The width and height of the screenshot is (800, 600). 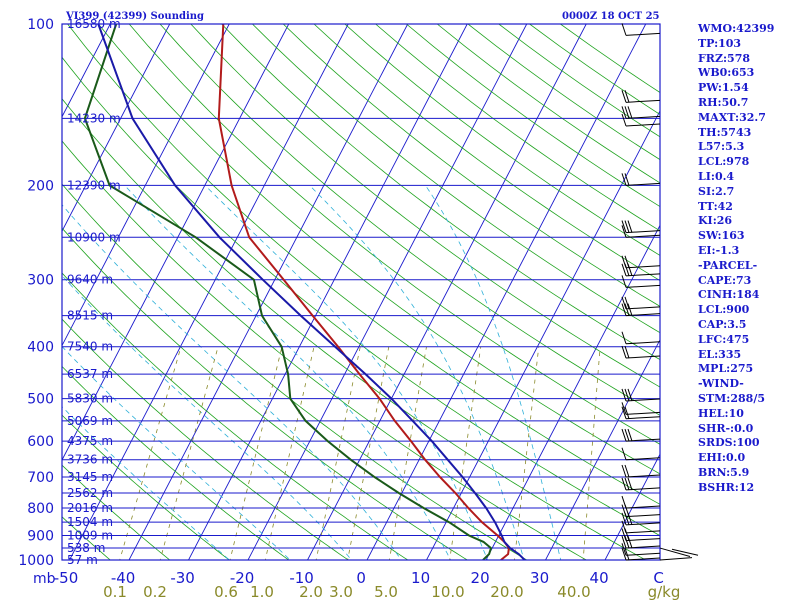 What do you see at coordinates (182, 578) in the screenshot?
I see `temperature-tick-label: -30` at bounding box center [182, 578].